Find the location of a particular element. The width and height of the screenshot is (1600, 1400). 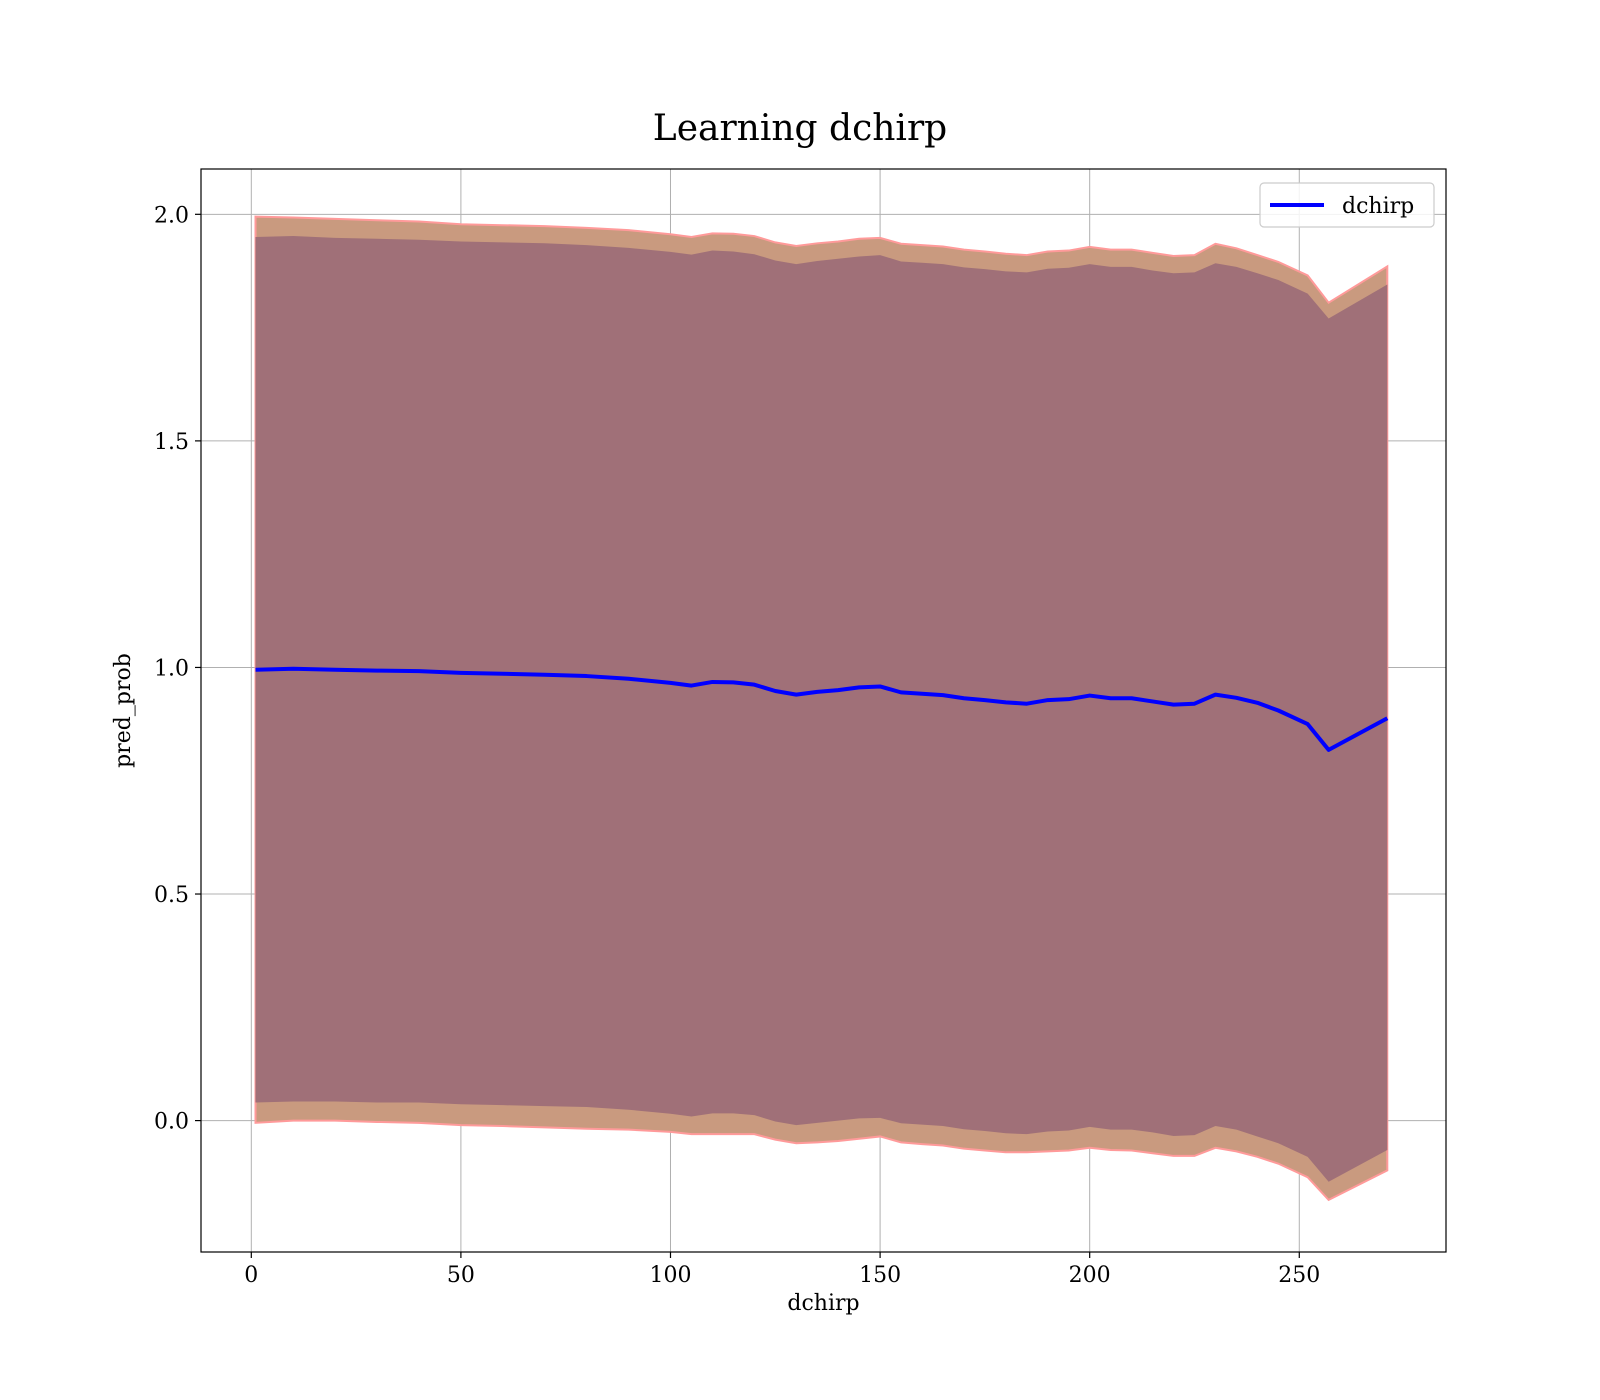

x-tick-label: 200 is located at coordinates (1090, 1275).